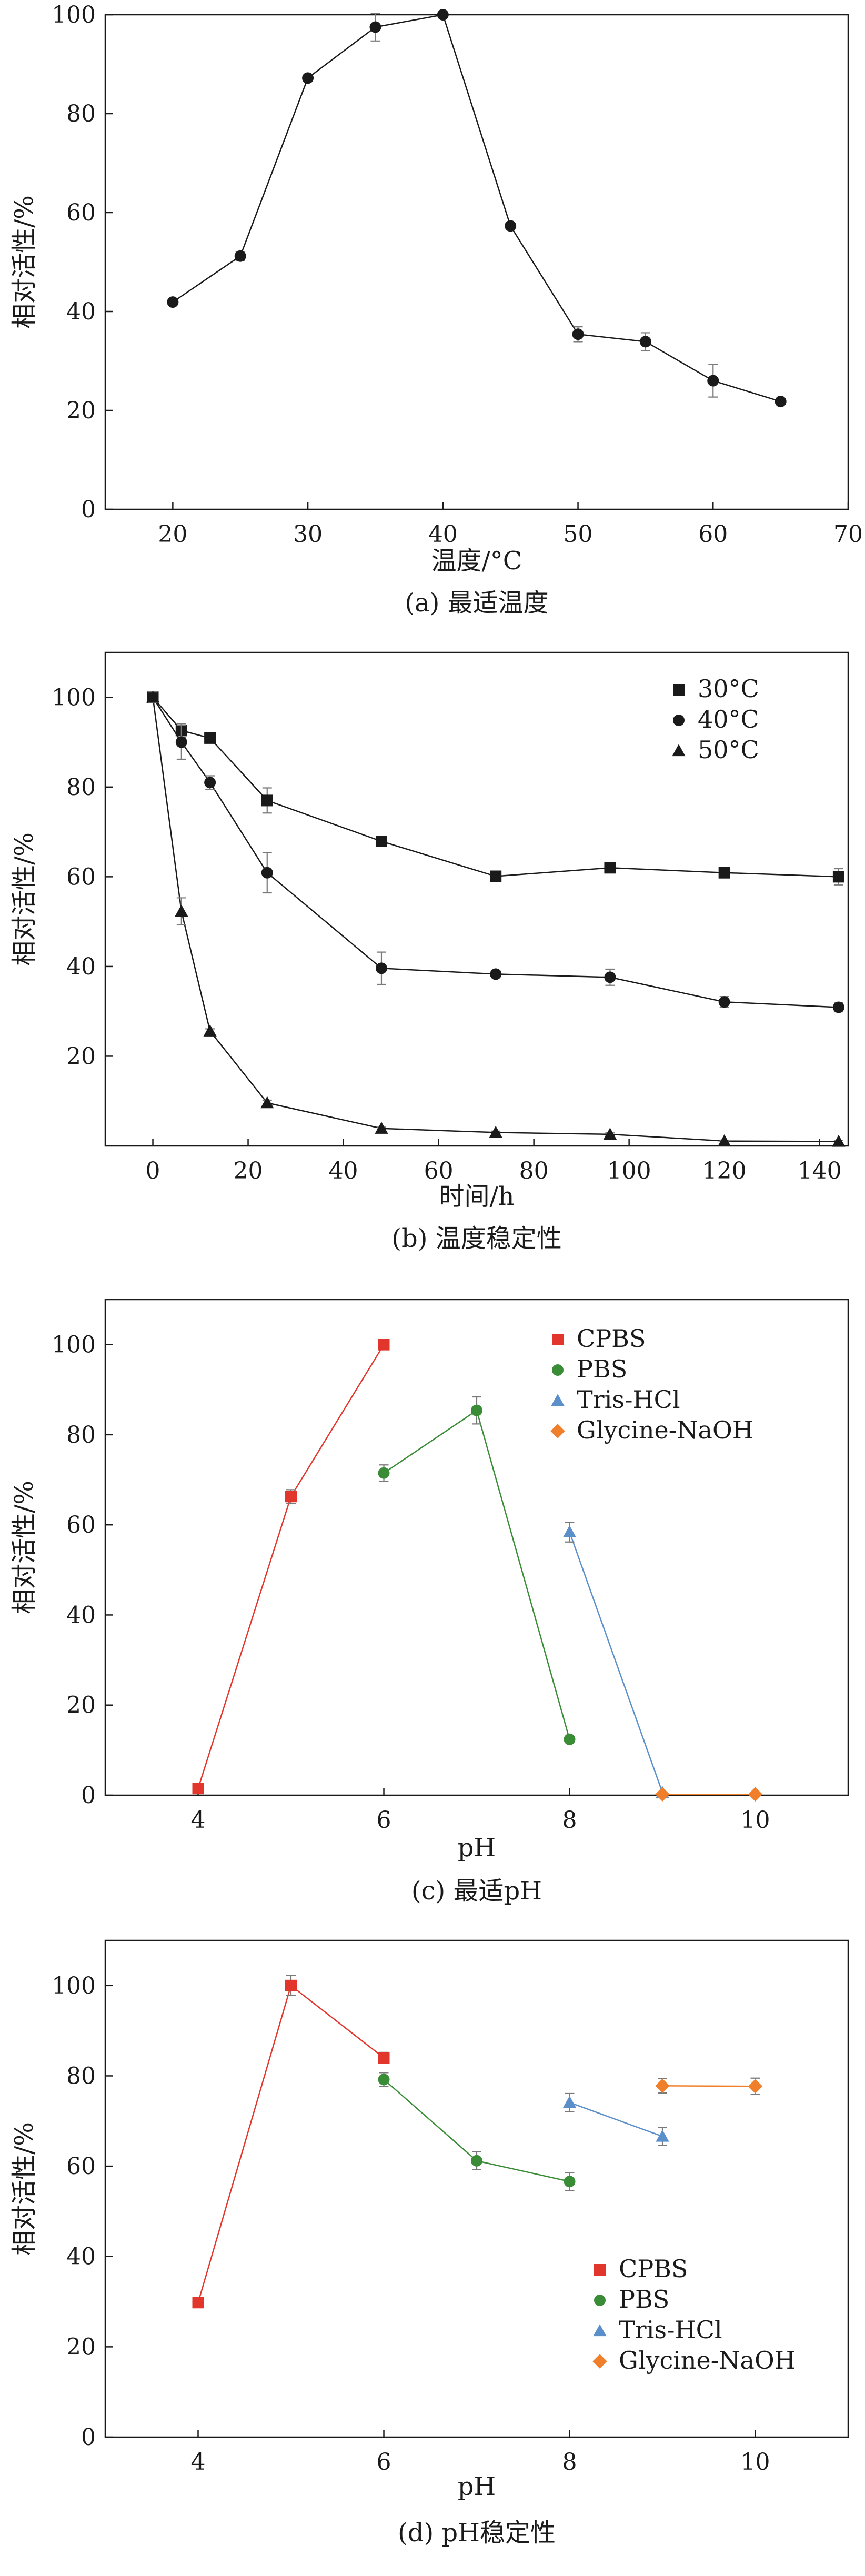 This screenshot has width=865, height=2576. I want to click on series-pbs, so click(477, 1570).